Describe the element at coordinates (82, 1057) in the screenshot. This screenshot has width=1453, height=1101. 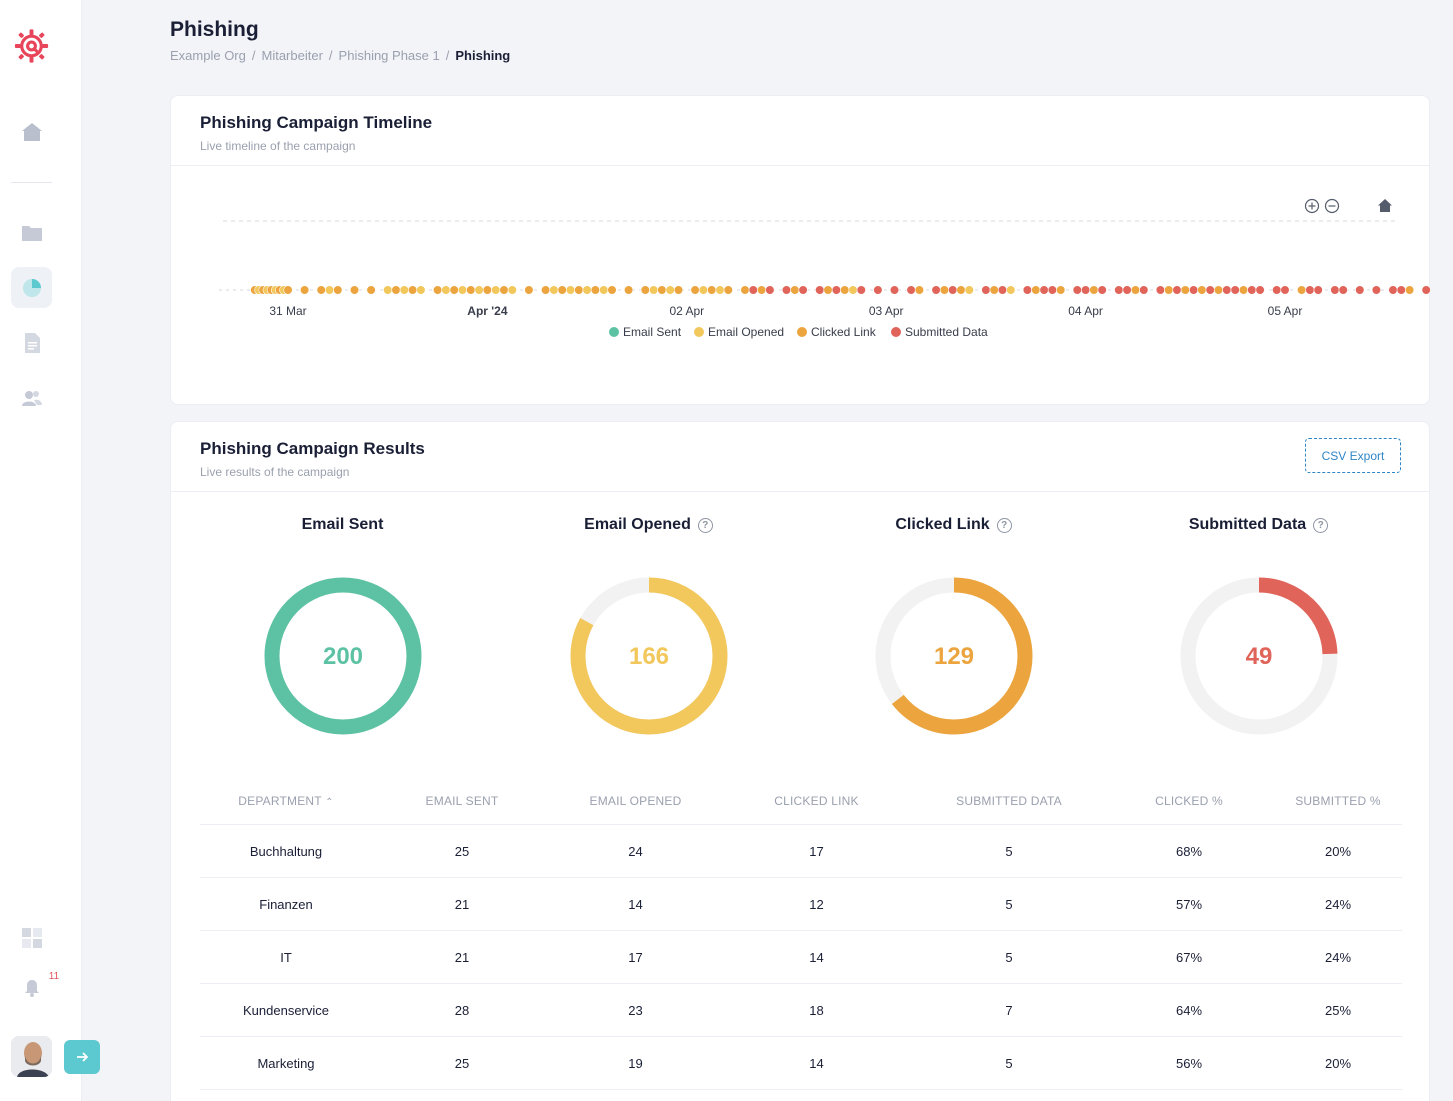
I see `expand-sidebar-button` at that location.